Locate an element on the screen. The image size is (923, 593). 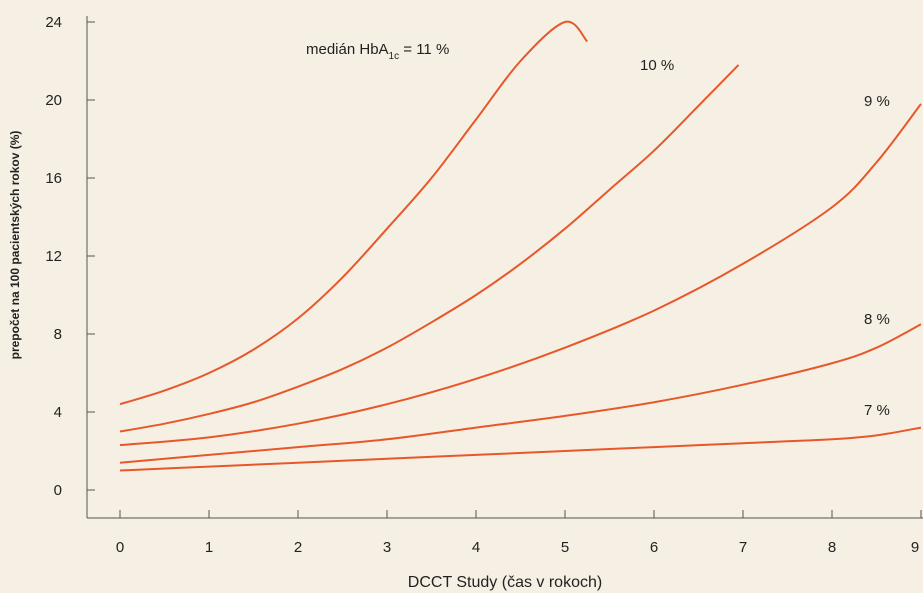
x-tick-label: 1 is located at coordinates (209, 547).